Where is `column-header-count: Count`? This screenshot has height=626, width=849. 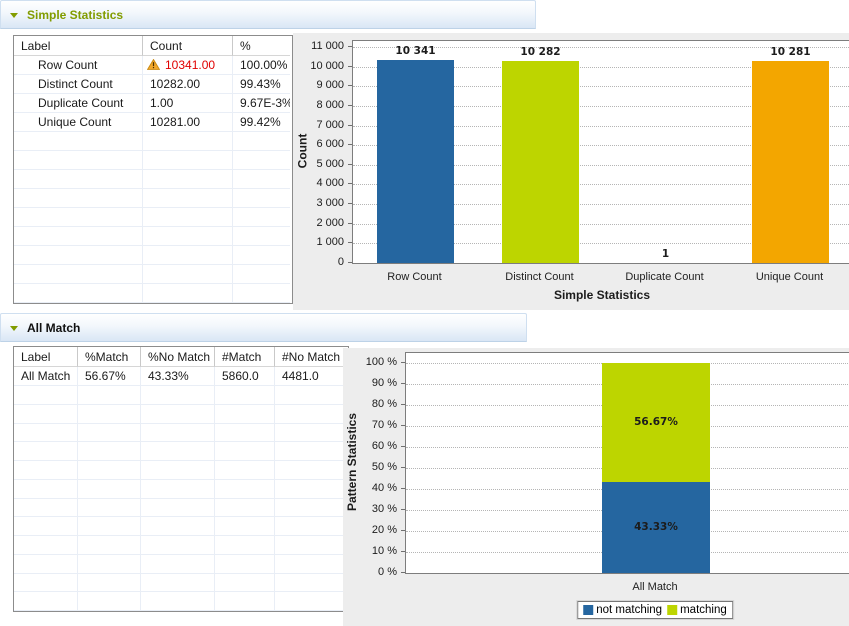 column-header-count: Count is located at coordinates (188, 46).